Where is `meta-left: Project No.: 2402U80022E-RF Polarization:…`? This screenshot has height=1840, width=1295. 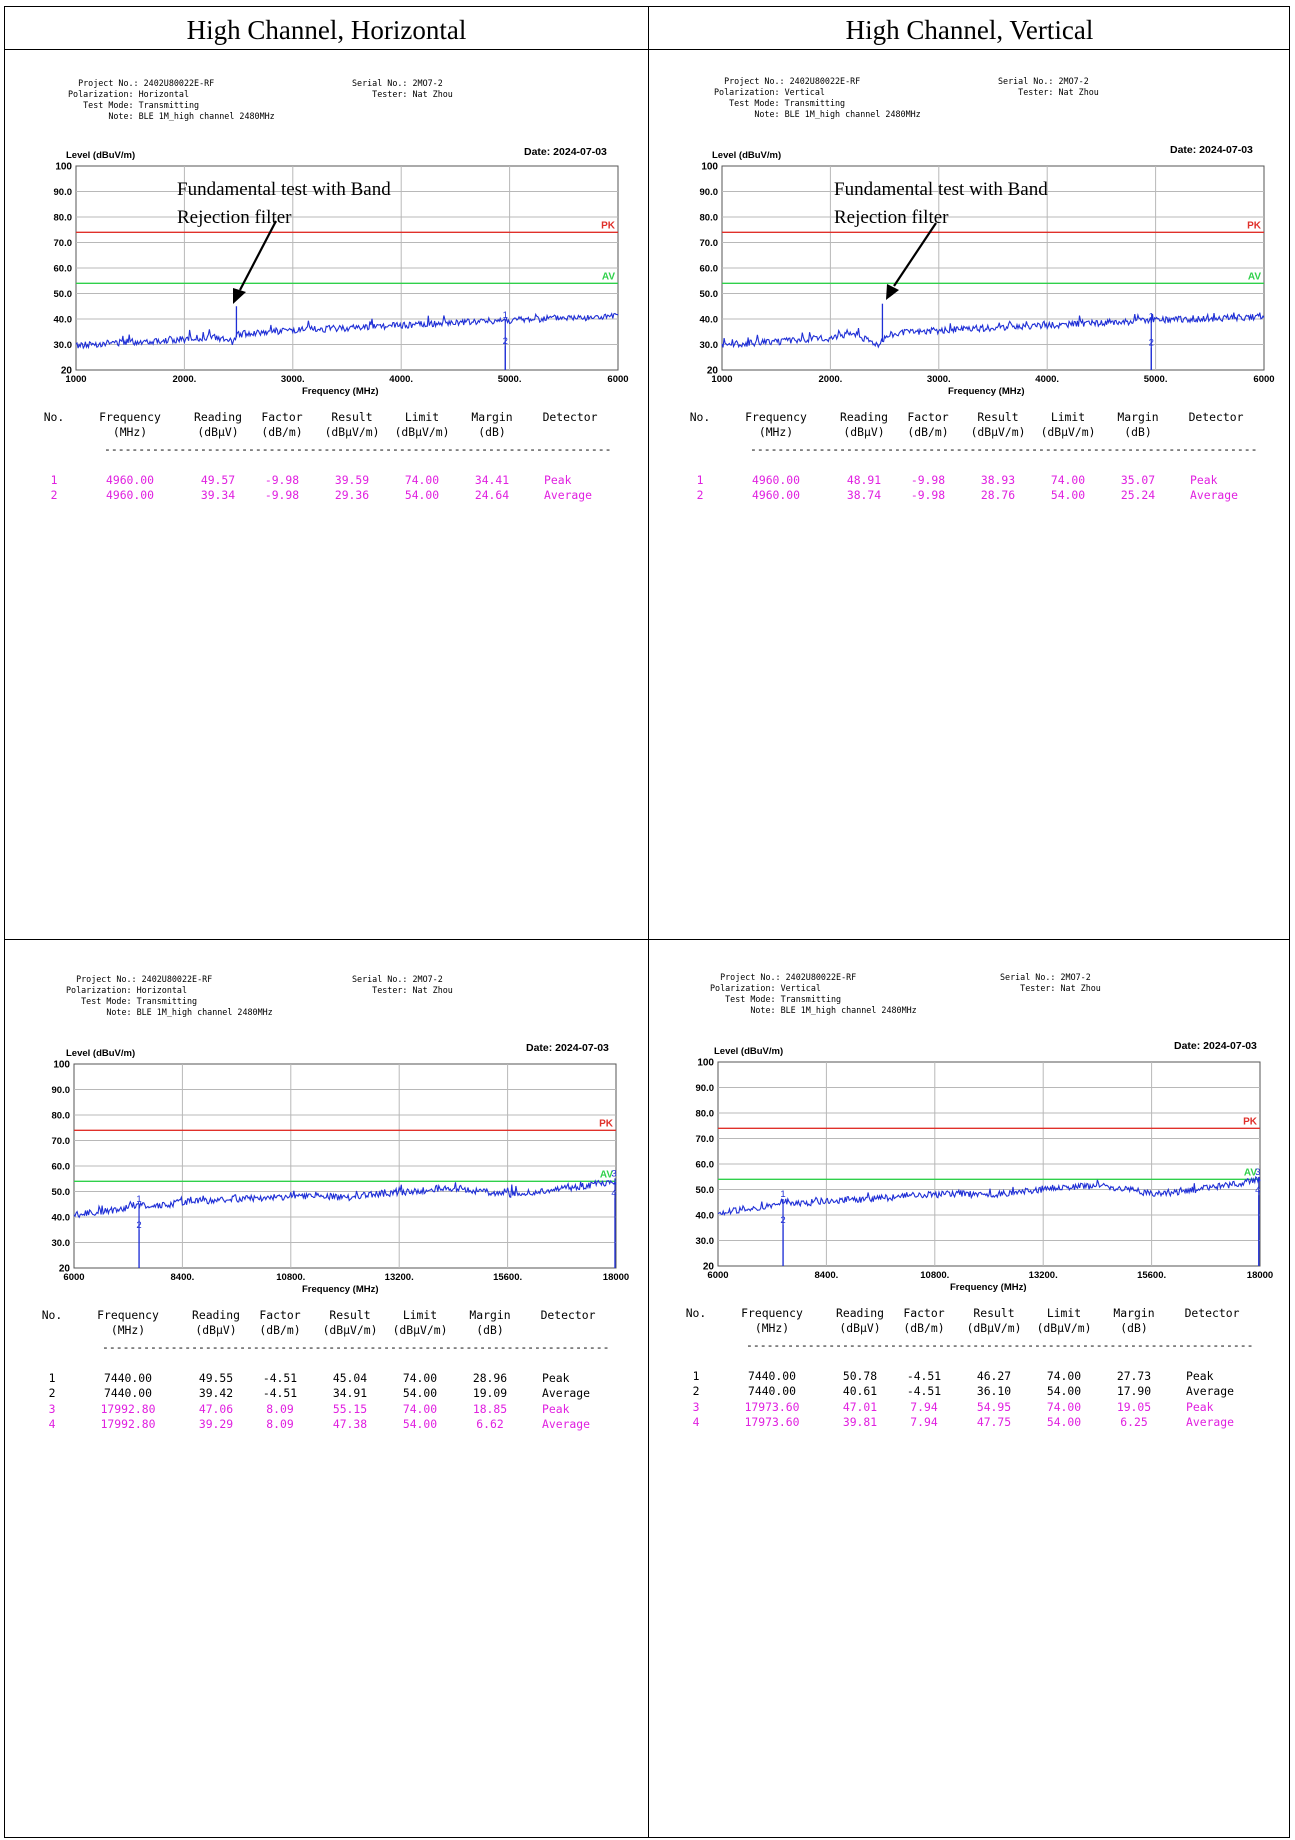 meta-left: Project No.: 2402U80022E-RF Polarization:… is located at coordinates (171, 100).